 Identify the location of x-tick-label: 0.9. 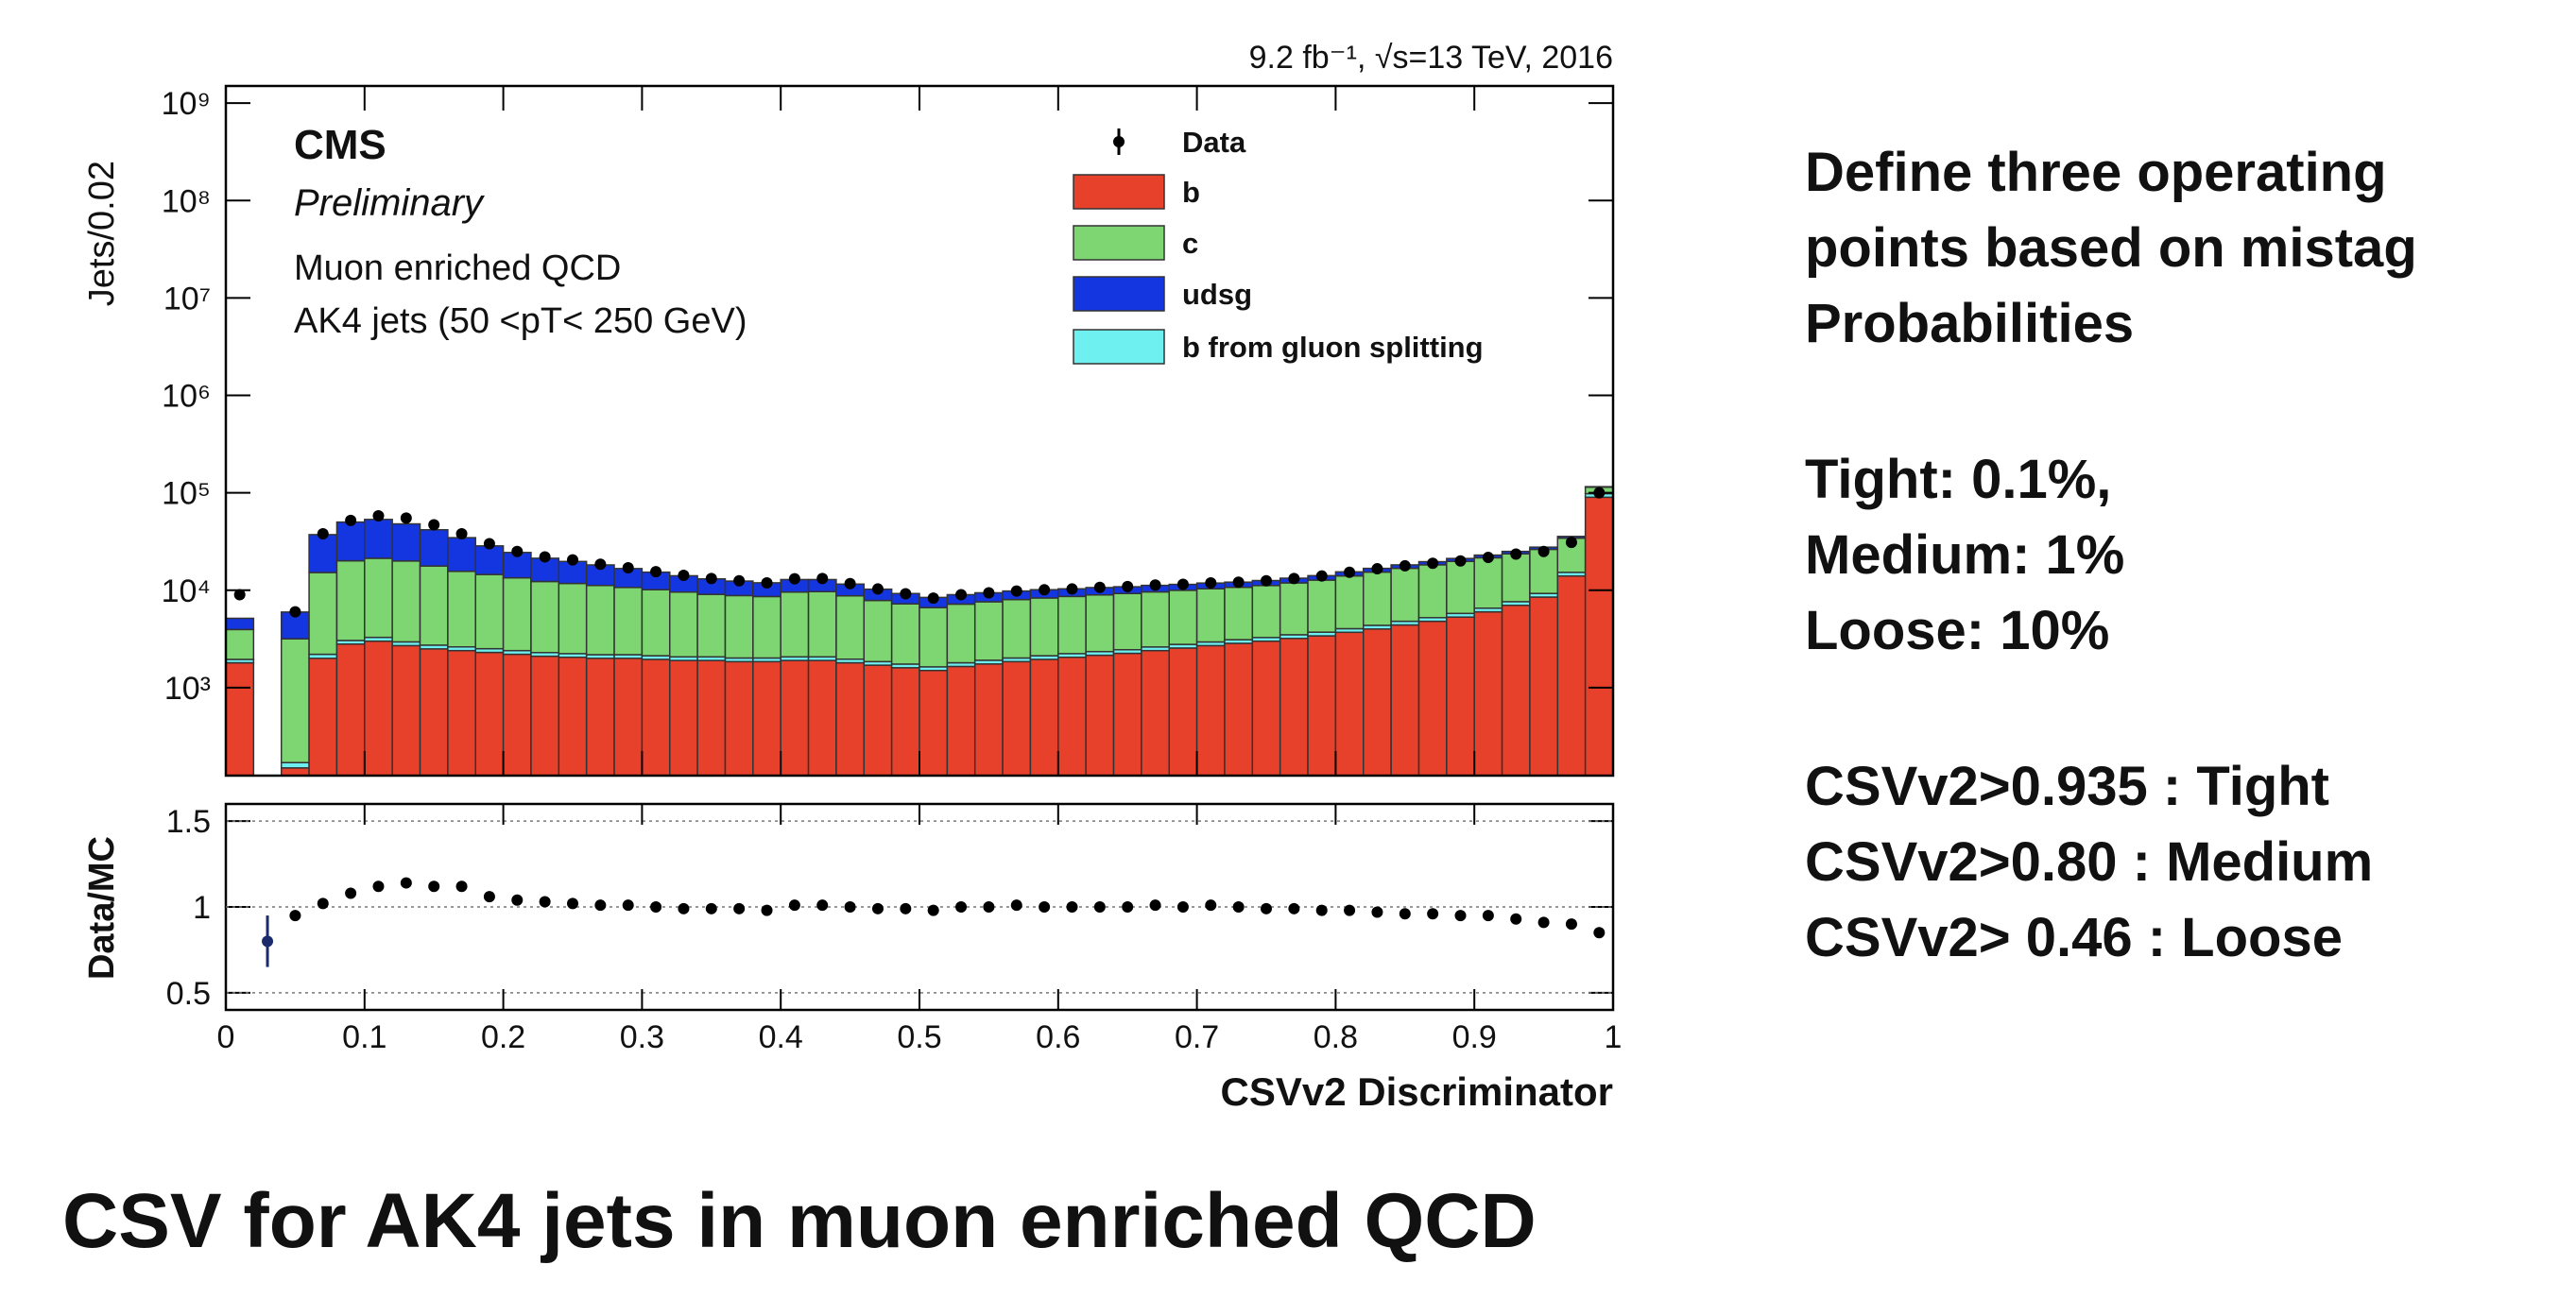
(1474, 1037).